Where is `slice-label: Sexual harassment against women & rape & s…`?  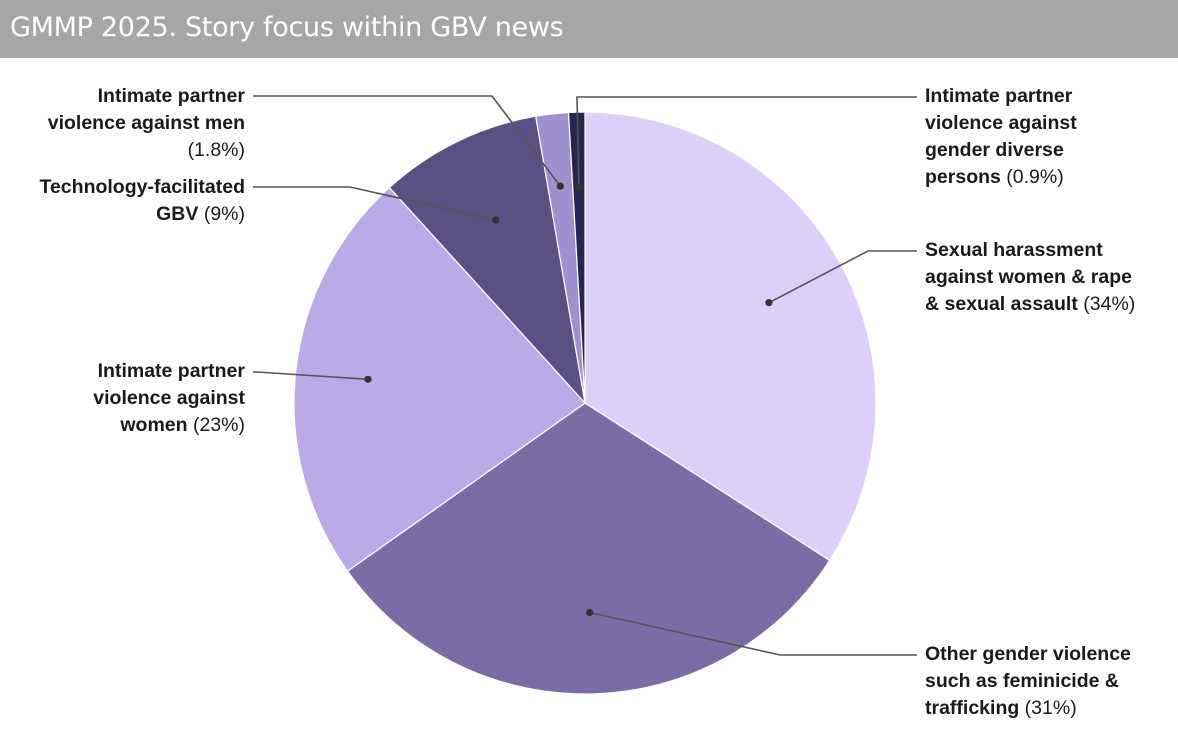 slice-label: Sexual harassment against women & rape & s… is located at coordinates (1030, 277).